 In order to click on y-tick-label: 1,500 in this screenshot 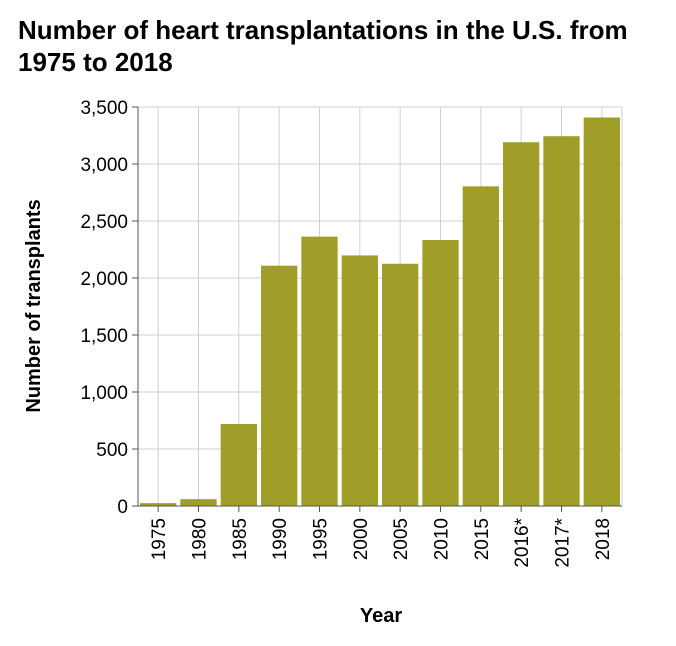, I will do `click(104, 336)`.